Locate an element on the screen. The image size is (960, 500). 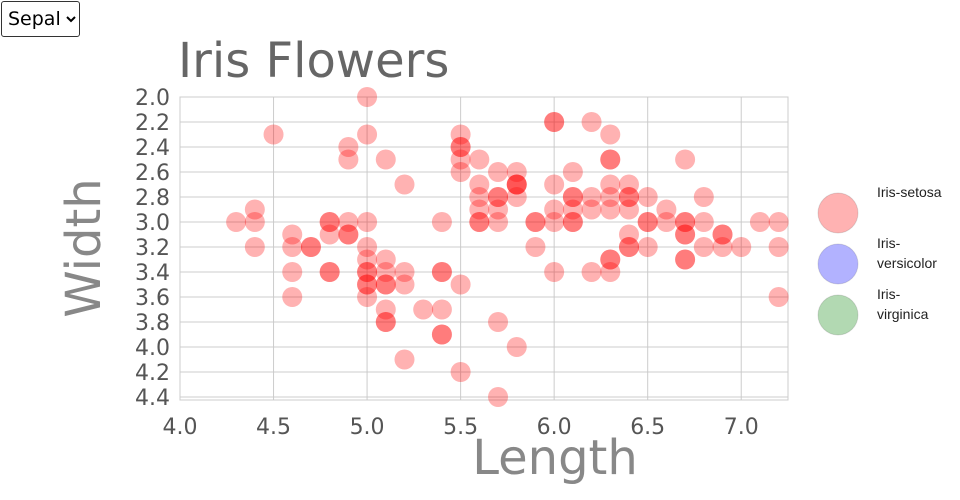
y-axis-label: Width is located at coordinates (84, 247).